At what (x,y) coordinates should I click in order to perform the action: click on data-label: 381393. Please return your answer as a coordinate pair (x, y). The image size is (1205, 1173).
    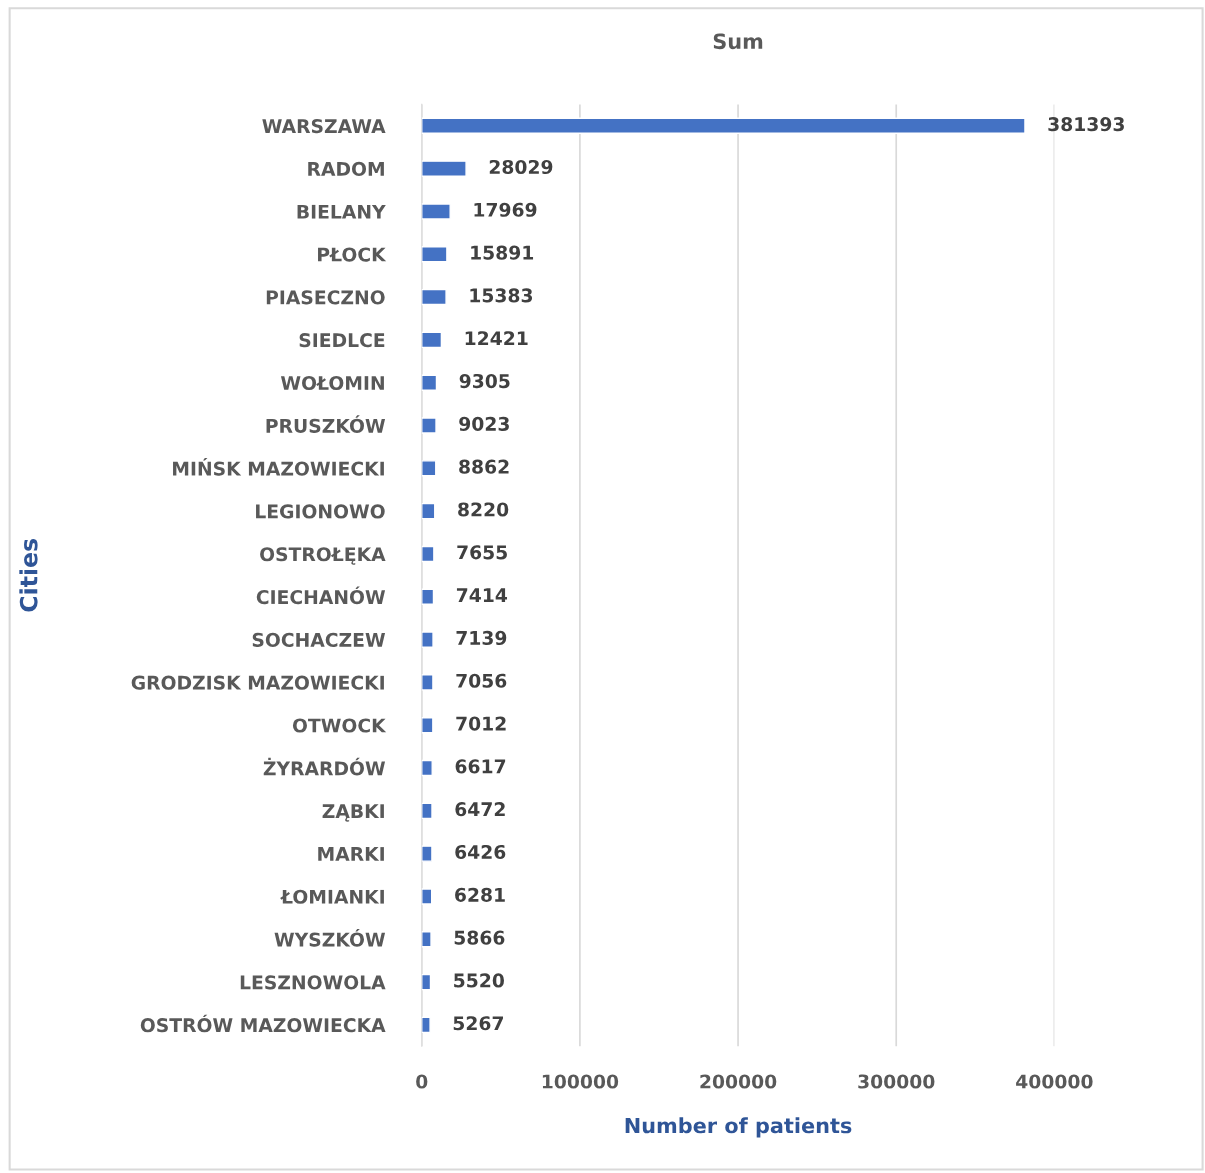
    Looking at the image, I should click on (1086, 124).